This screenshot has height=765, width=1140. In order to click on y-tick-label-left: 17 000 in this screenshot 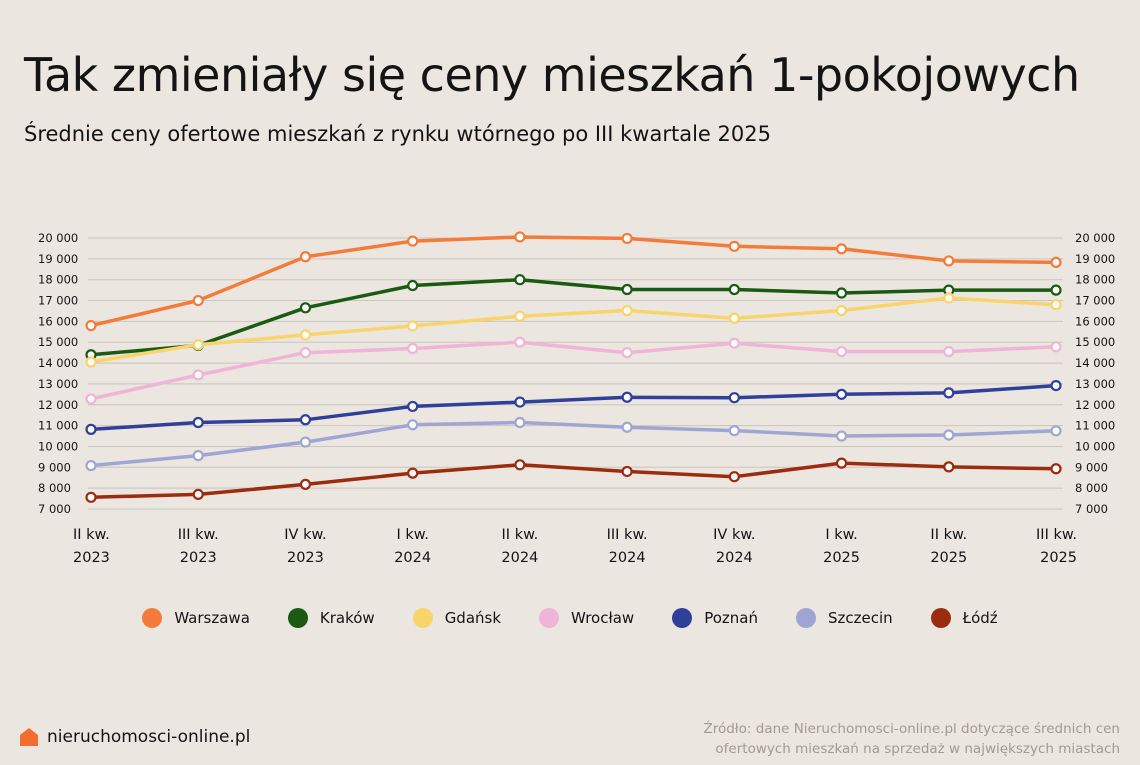, I will do `click(58, 301)`.